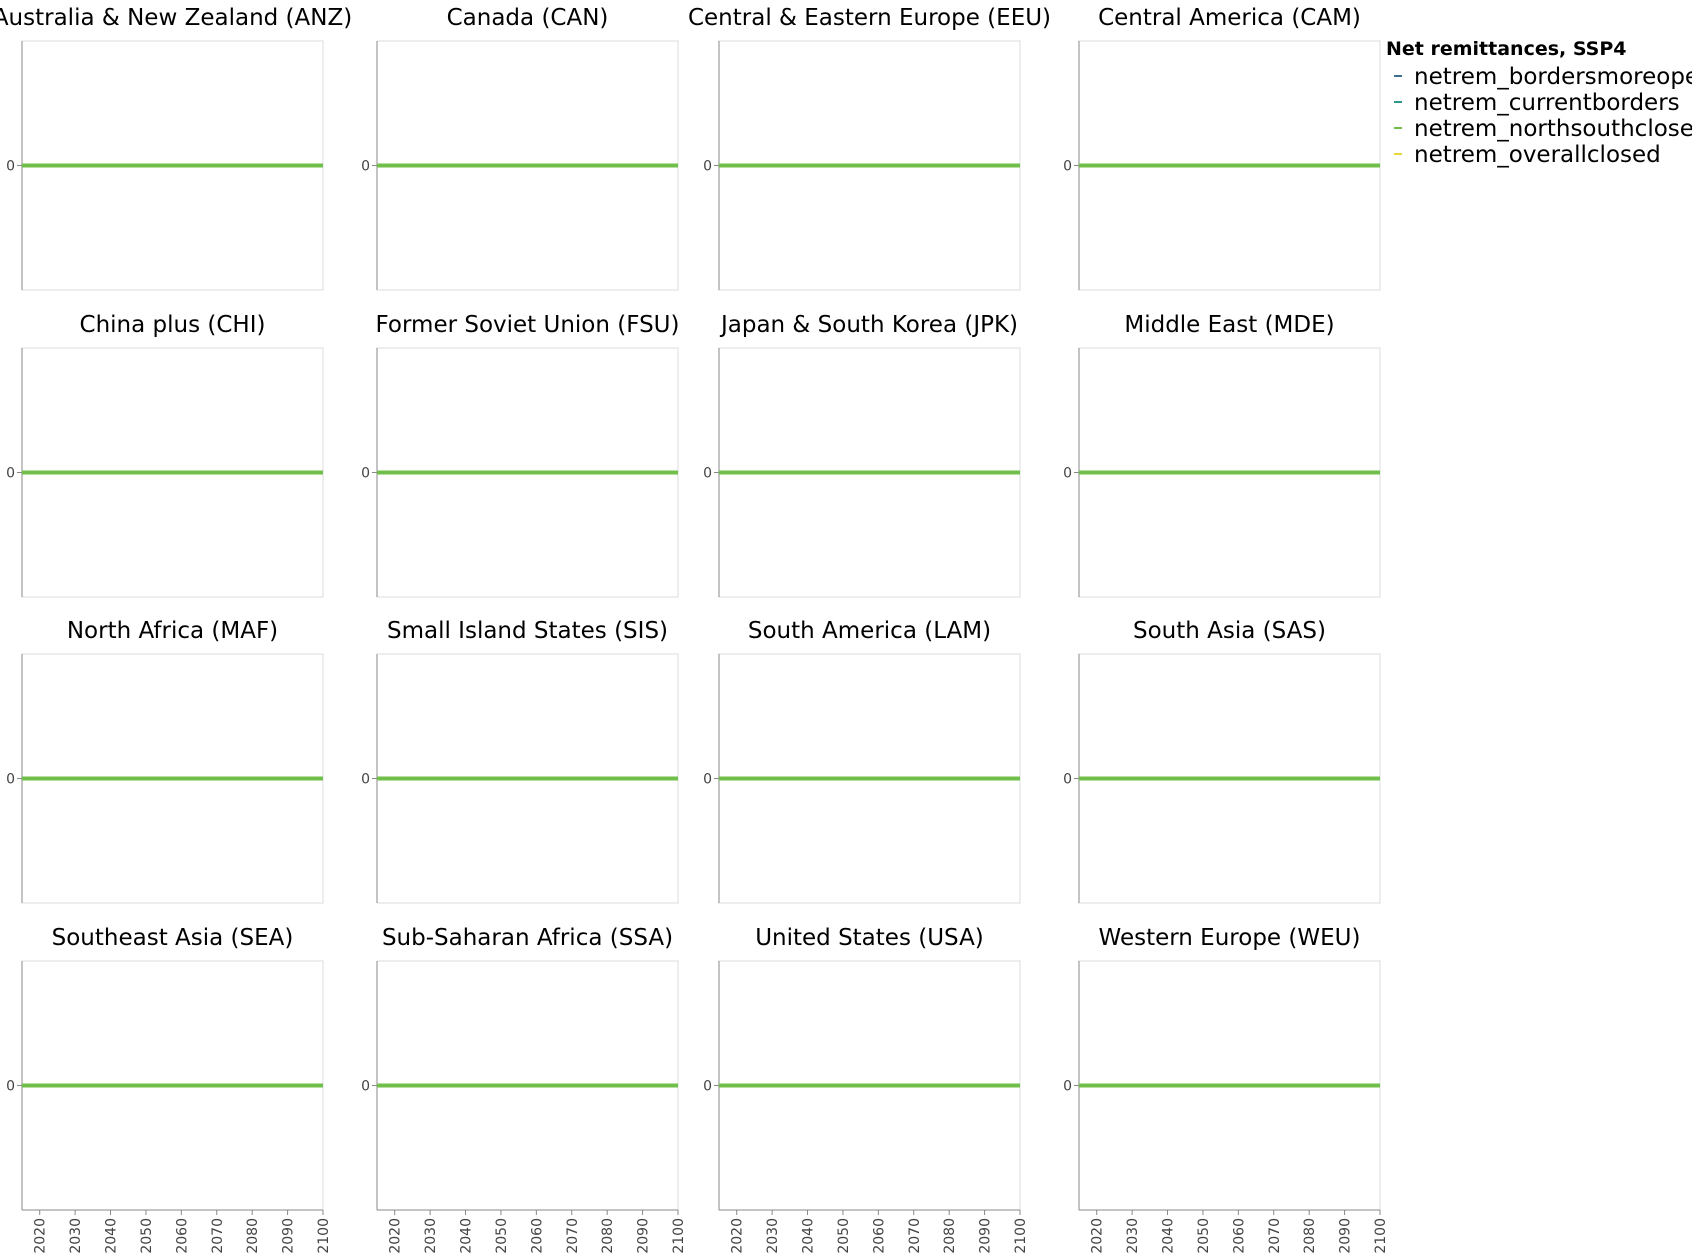  Describe the element at coordinates (862, 761) in the screenshot. I see `chart-panel: South America (LAM) 0` at that location.